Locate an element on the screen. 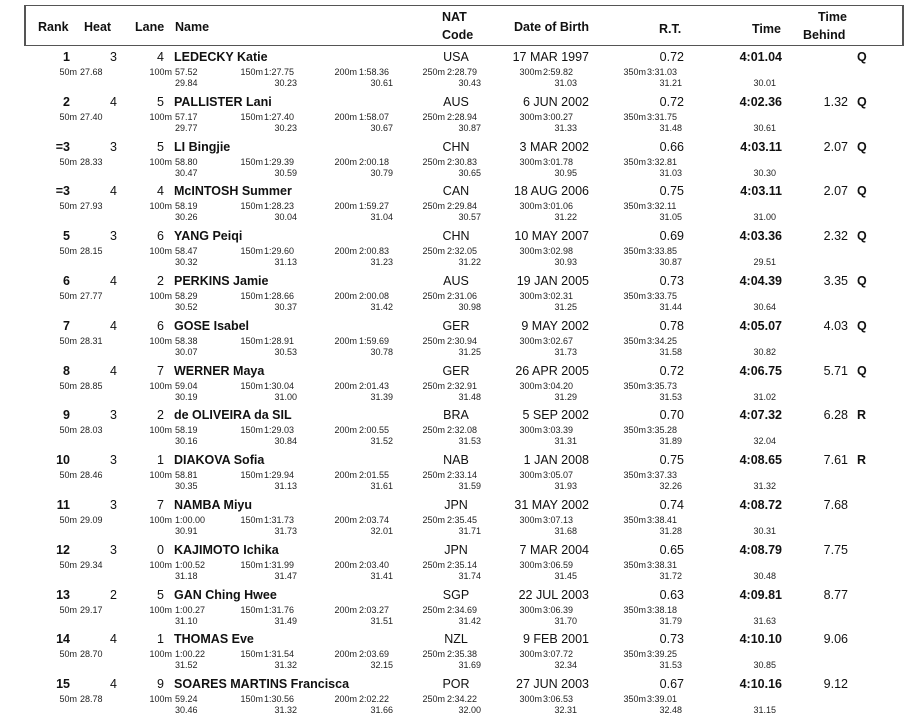 The height and width of the screenshot is (722, 911). lap-split: 32.01 is located at coordinates (381, 530).